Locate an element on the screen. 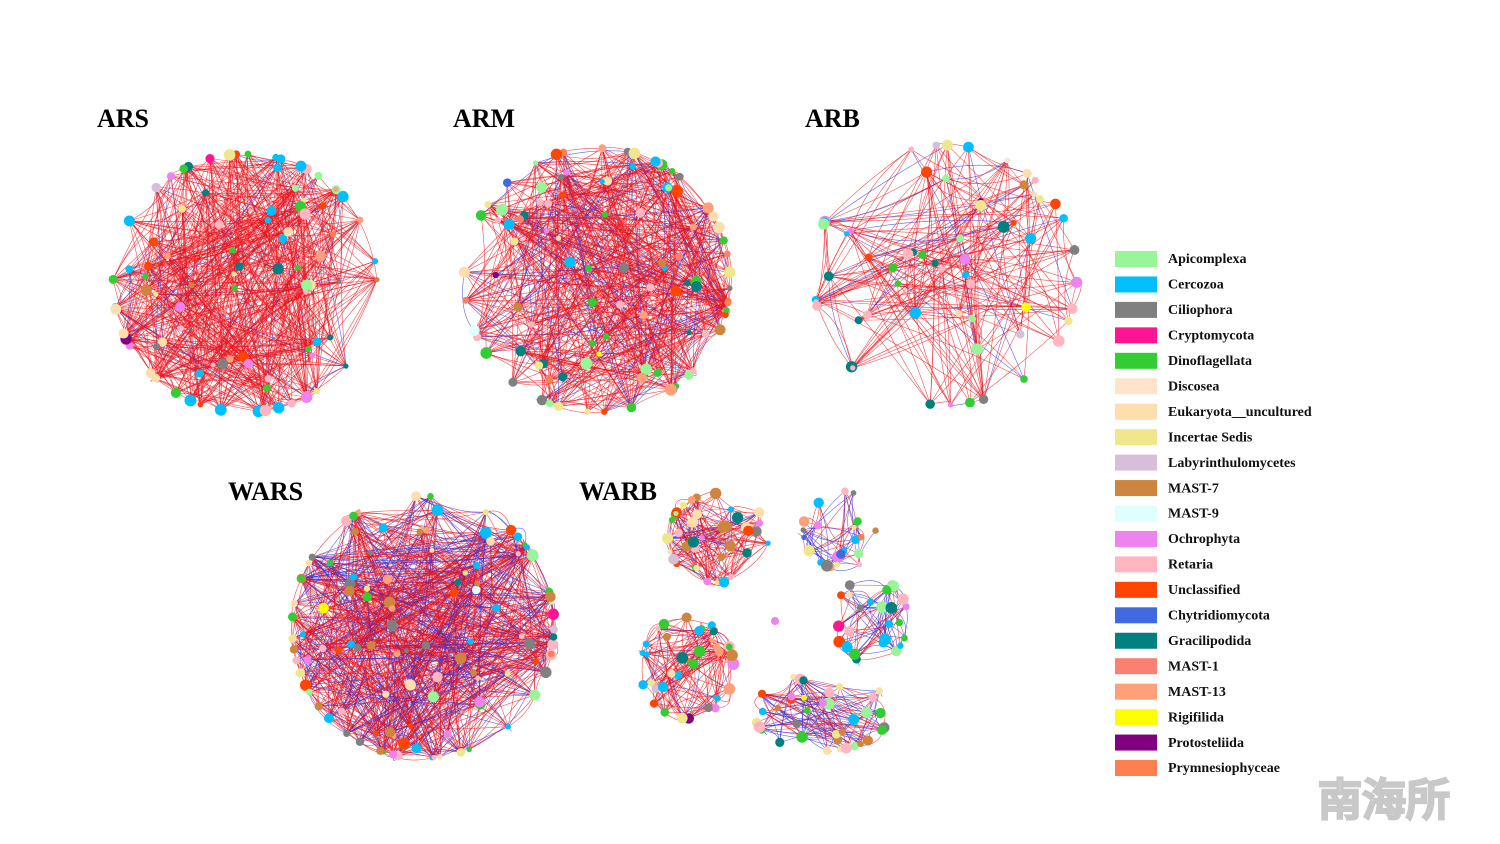 This screenshot has height=844, width=1500. legend-label: MAST-9 is located at coordinates (1193, 514).